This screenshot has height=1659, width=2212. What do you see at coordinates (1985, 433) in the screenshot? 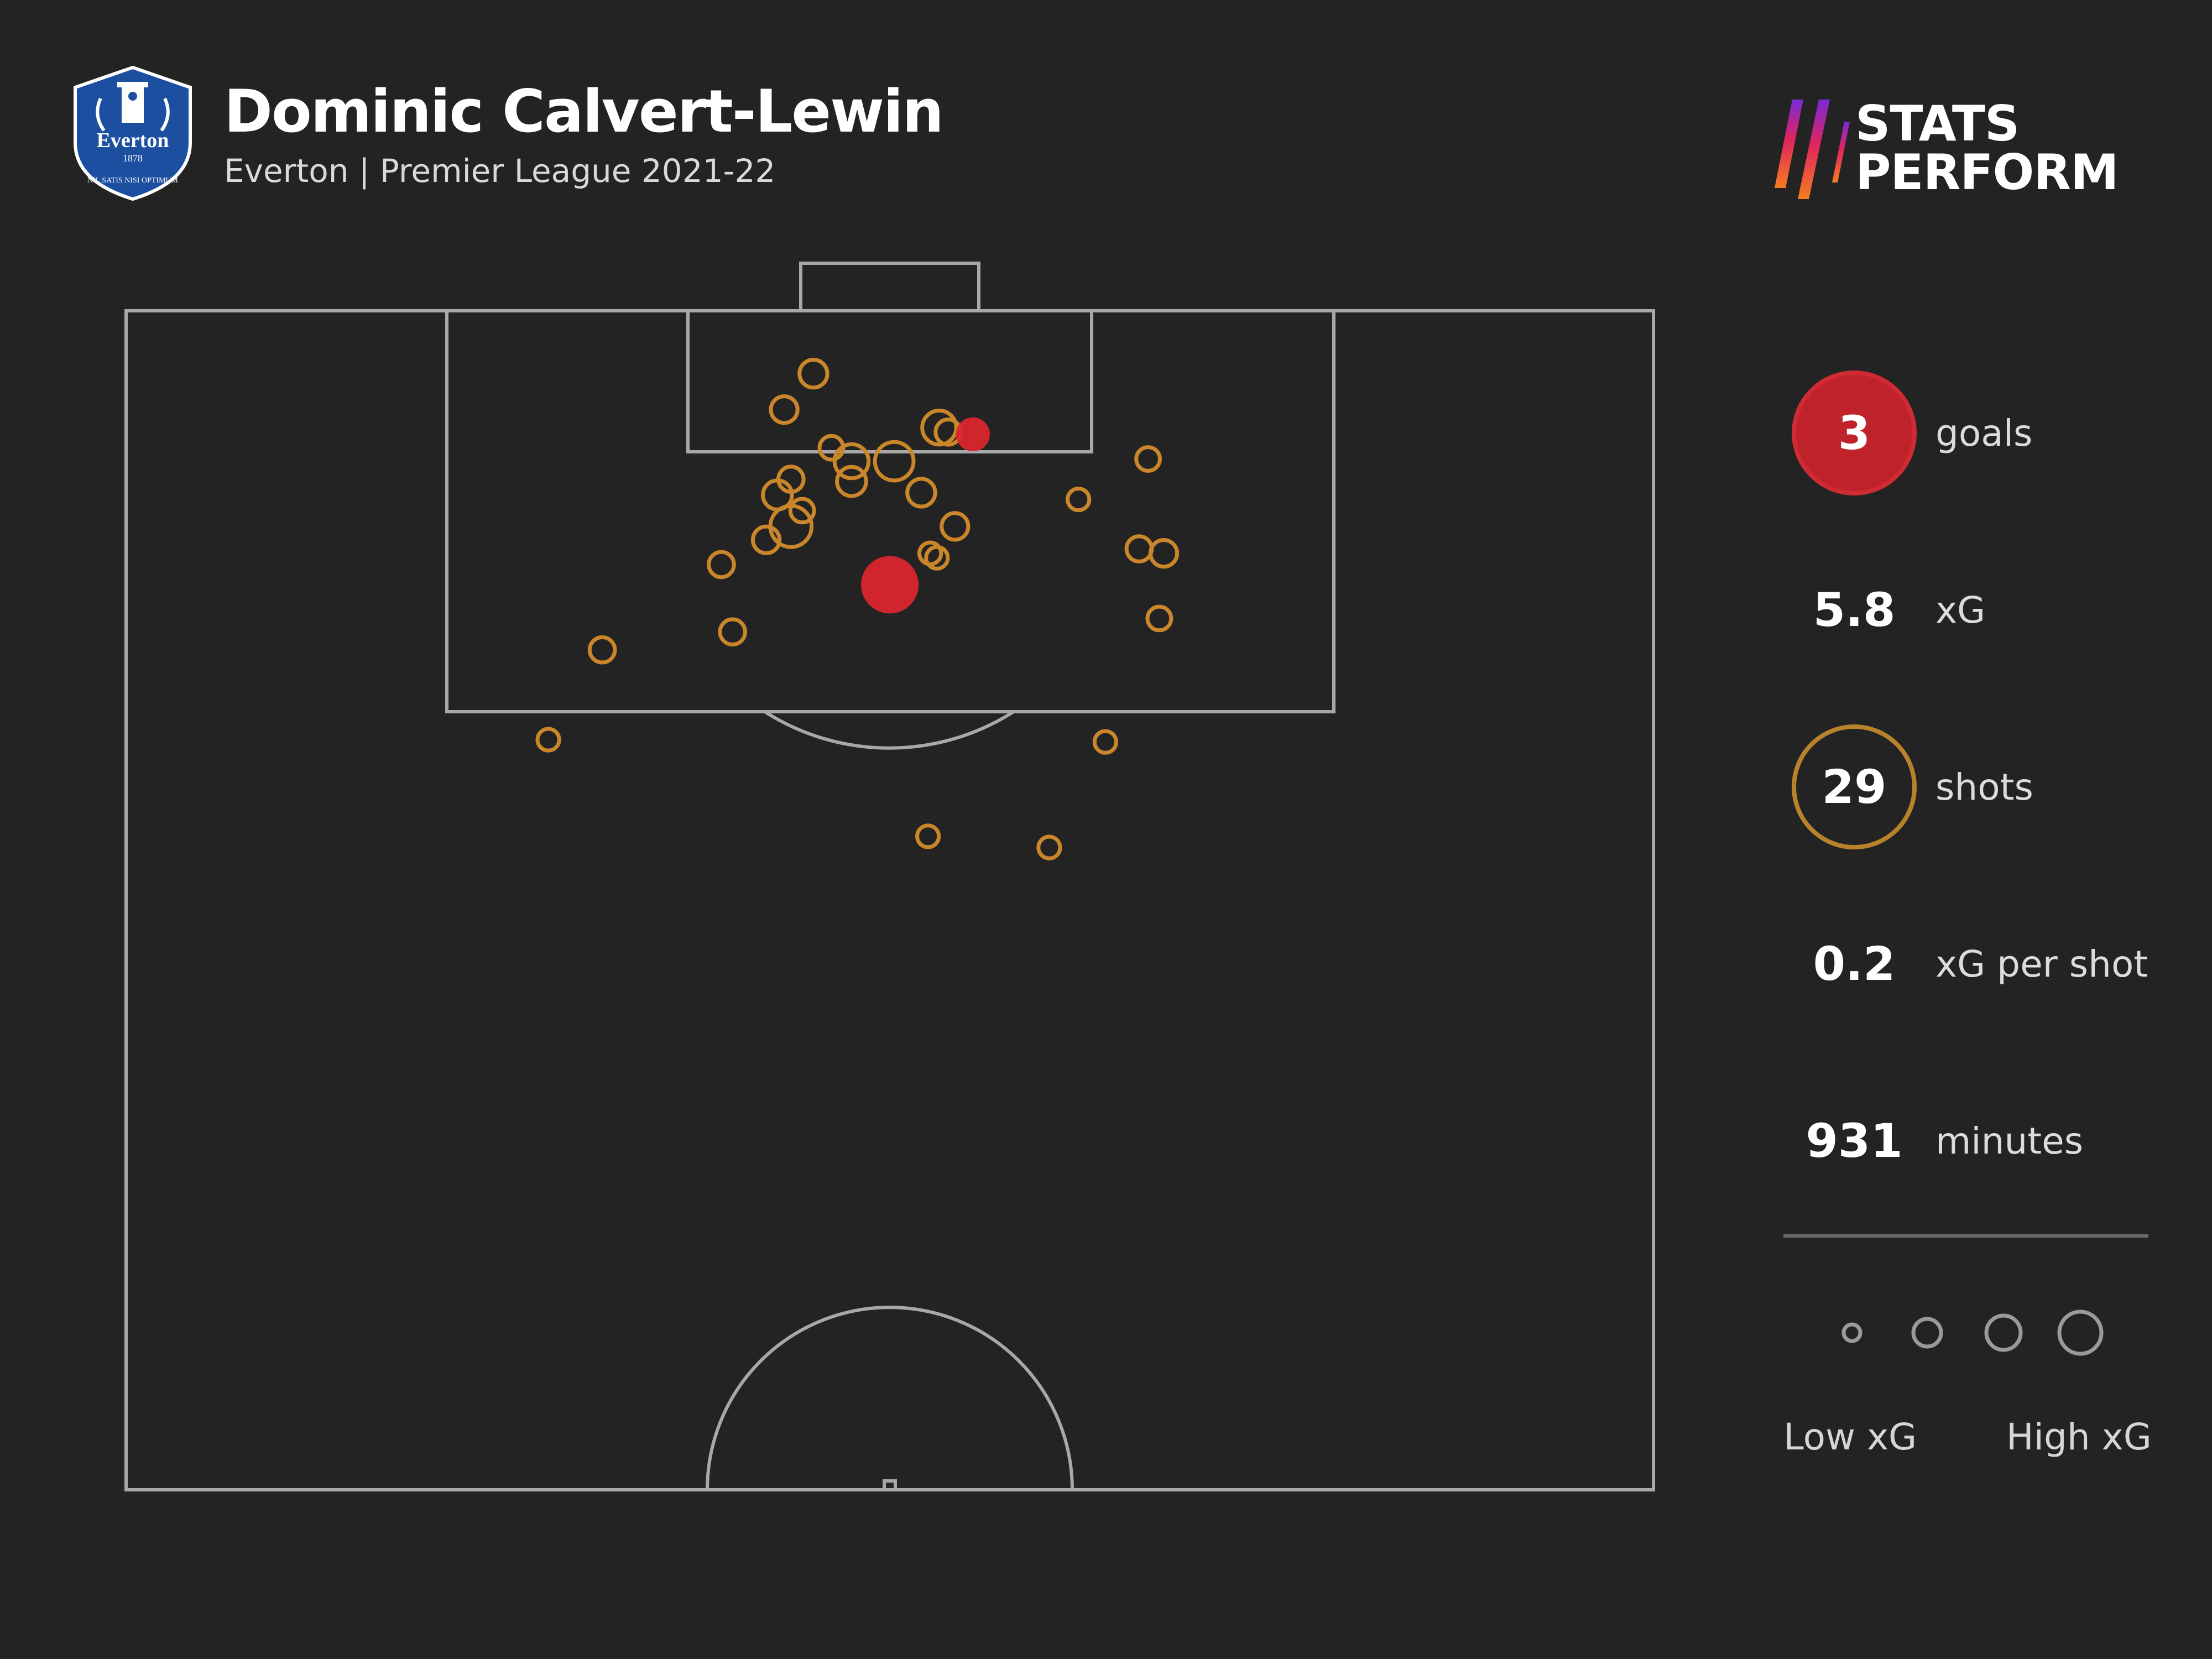
I see `goals-label: goals` at bounding box center [1985, 433].